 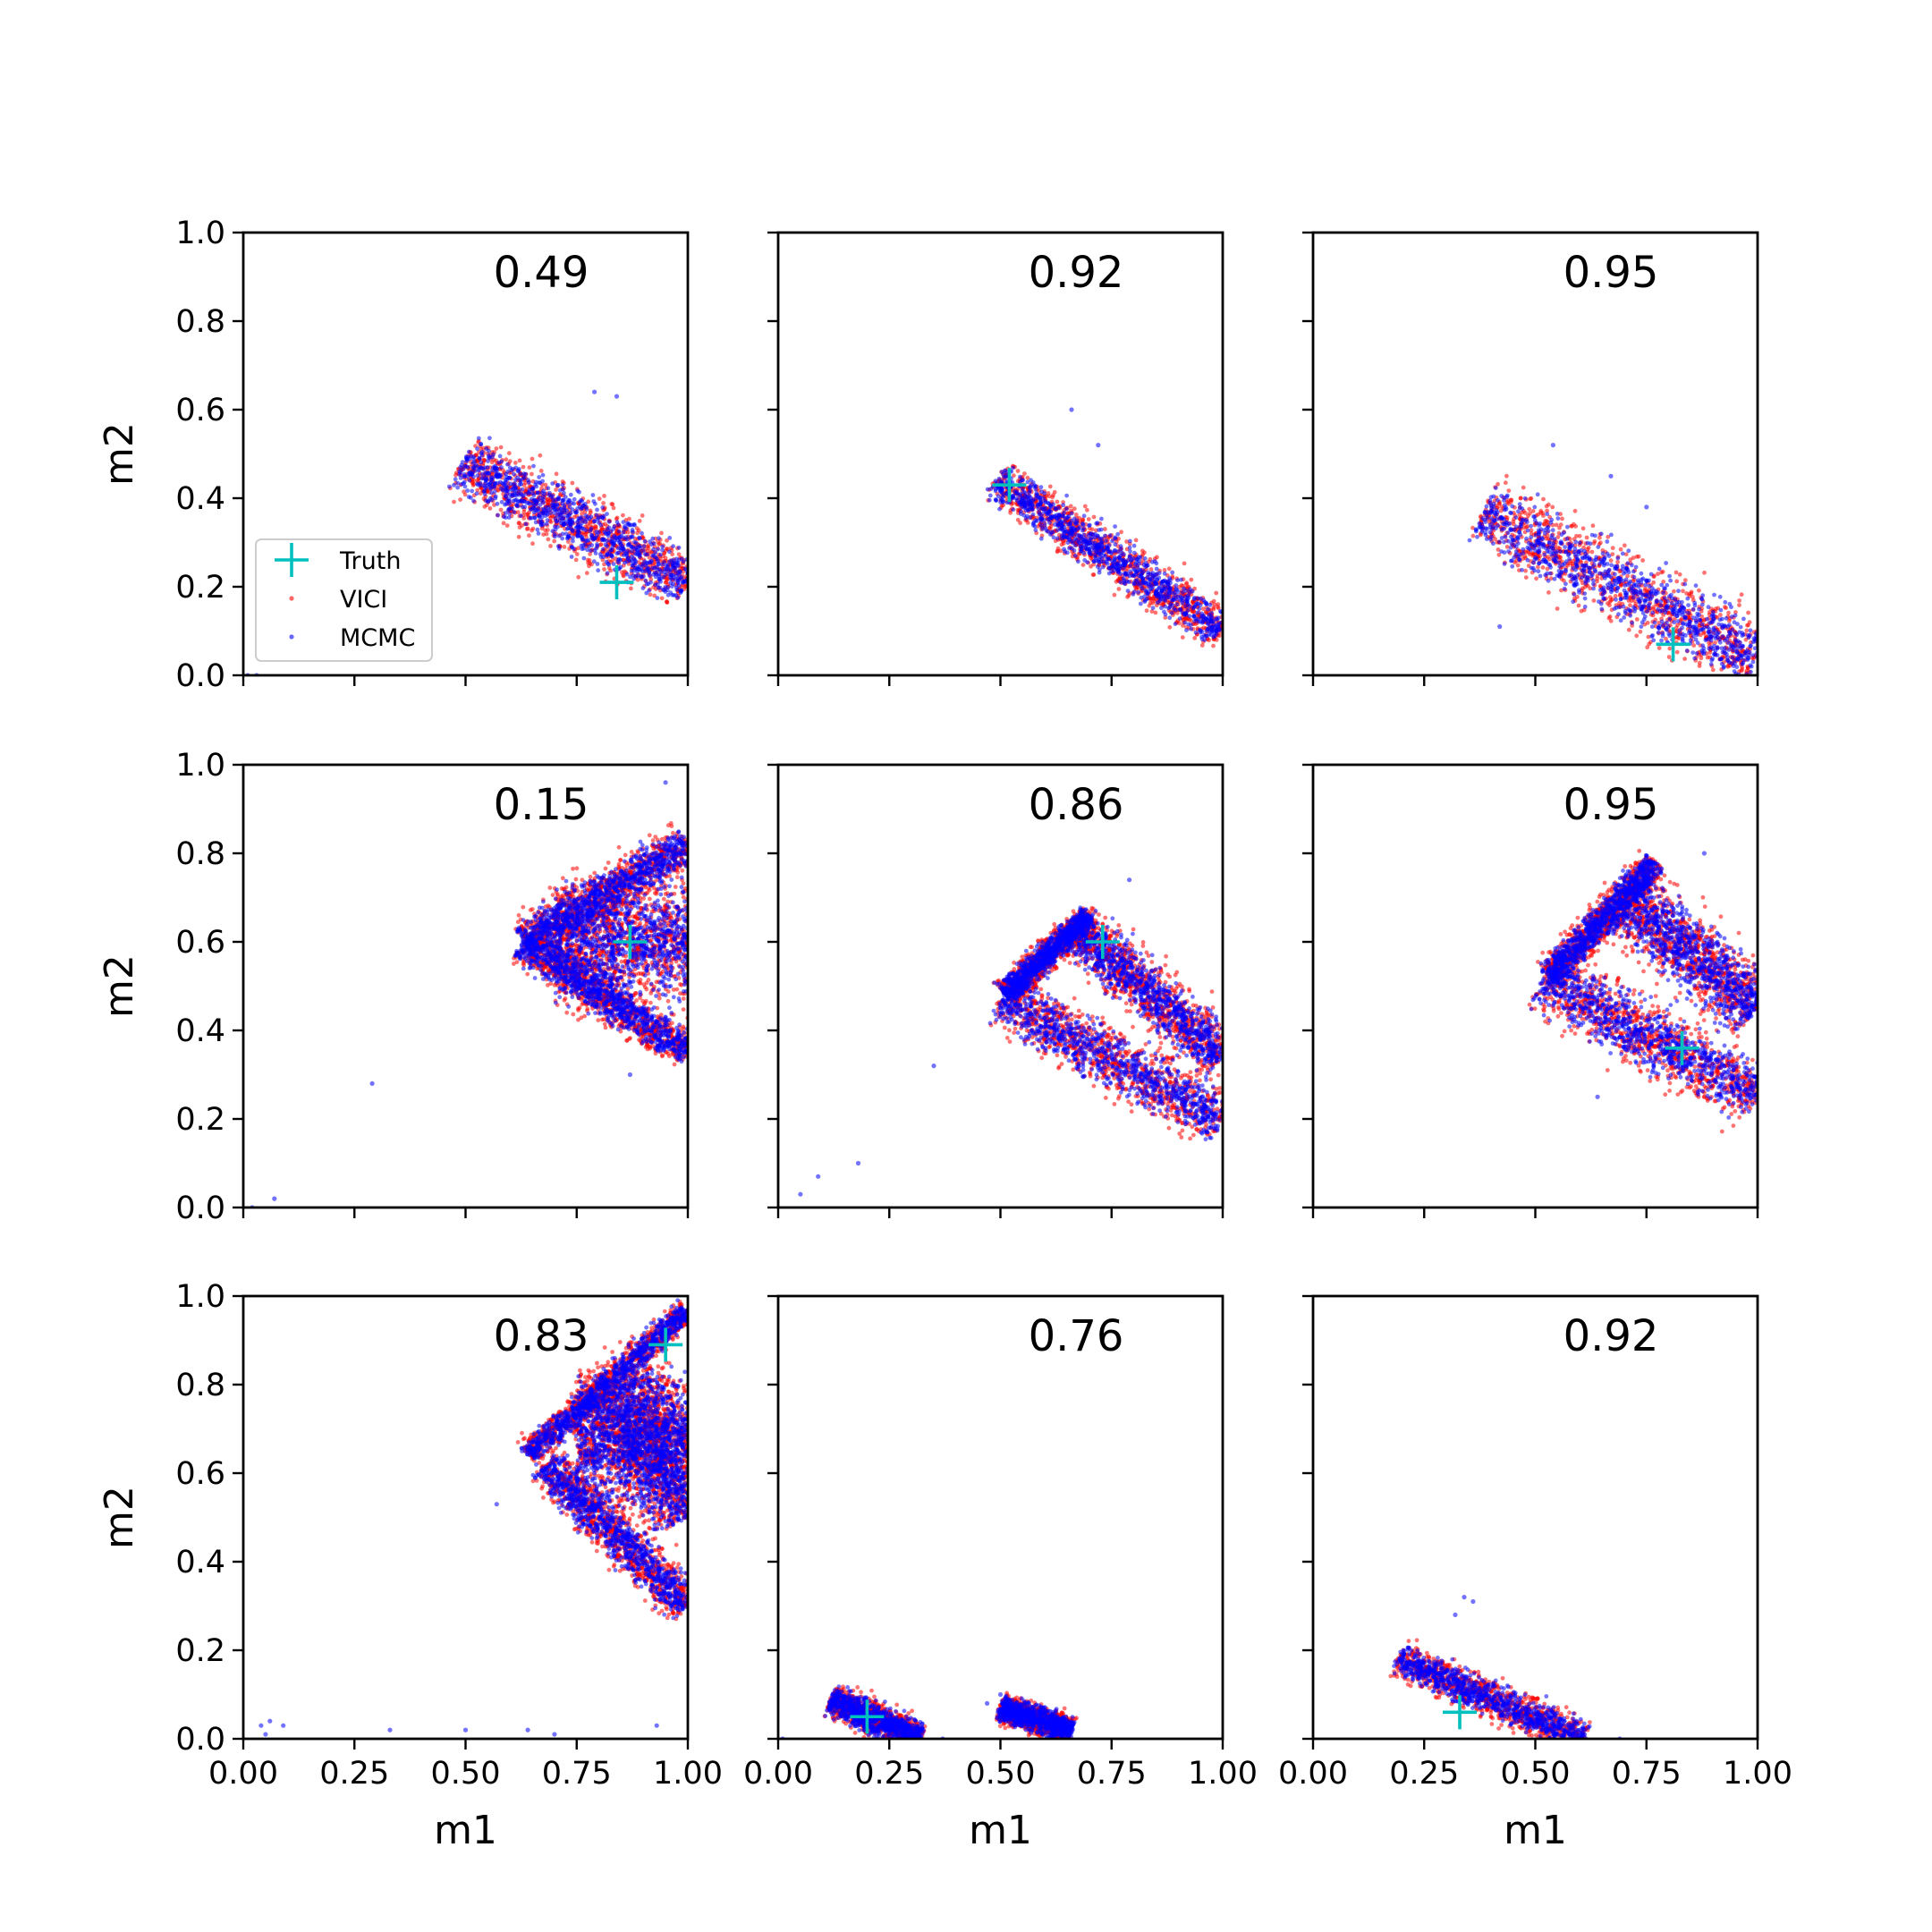 What do you see at coordinates (370, 561) in the screenshot?
I see `legend-label: Truth` at bounding box center [370, 561].